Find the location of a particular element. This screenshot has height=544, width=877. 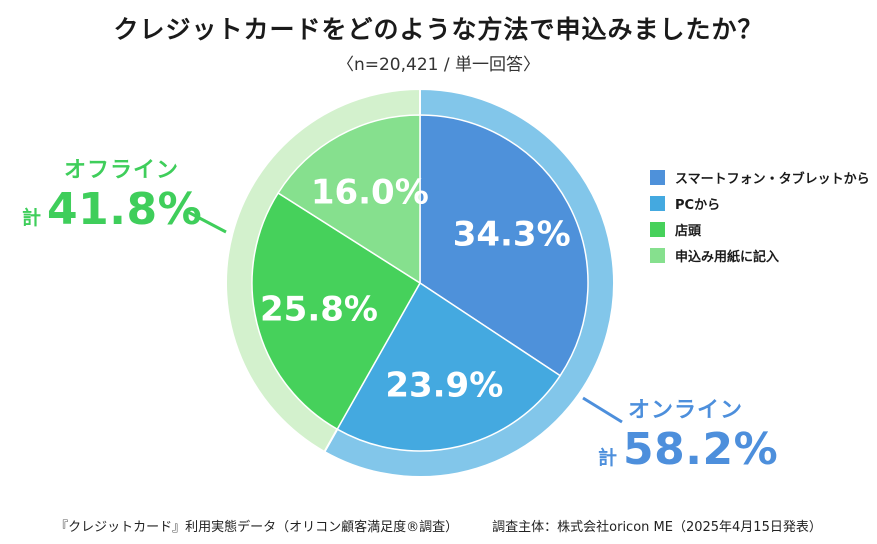

slice-paper-form is located at coordinates (349, 199).